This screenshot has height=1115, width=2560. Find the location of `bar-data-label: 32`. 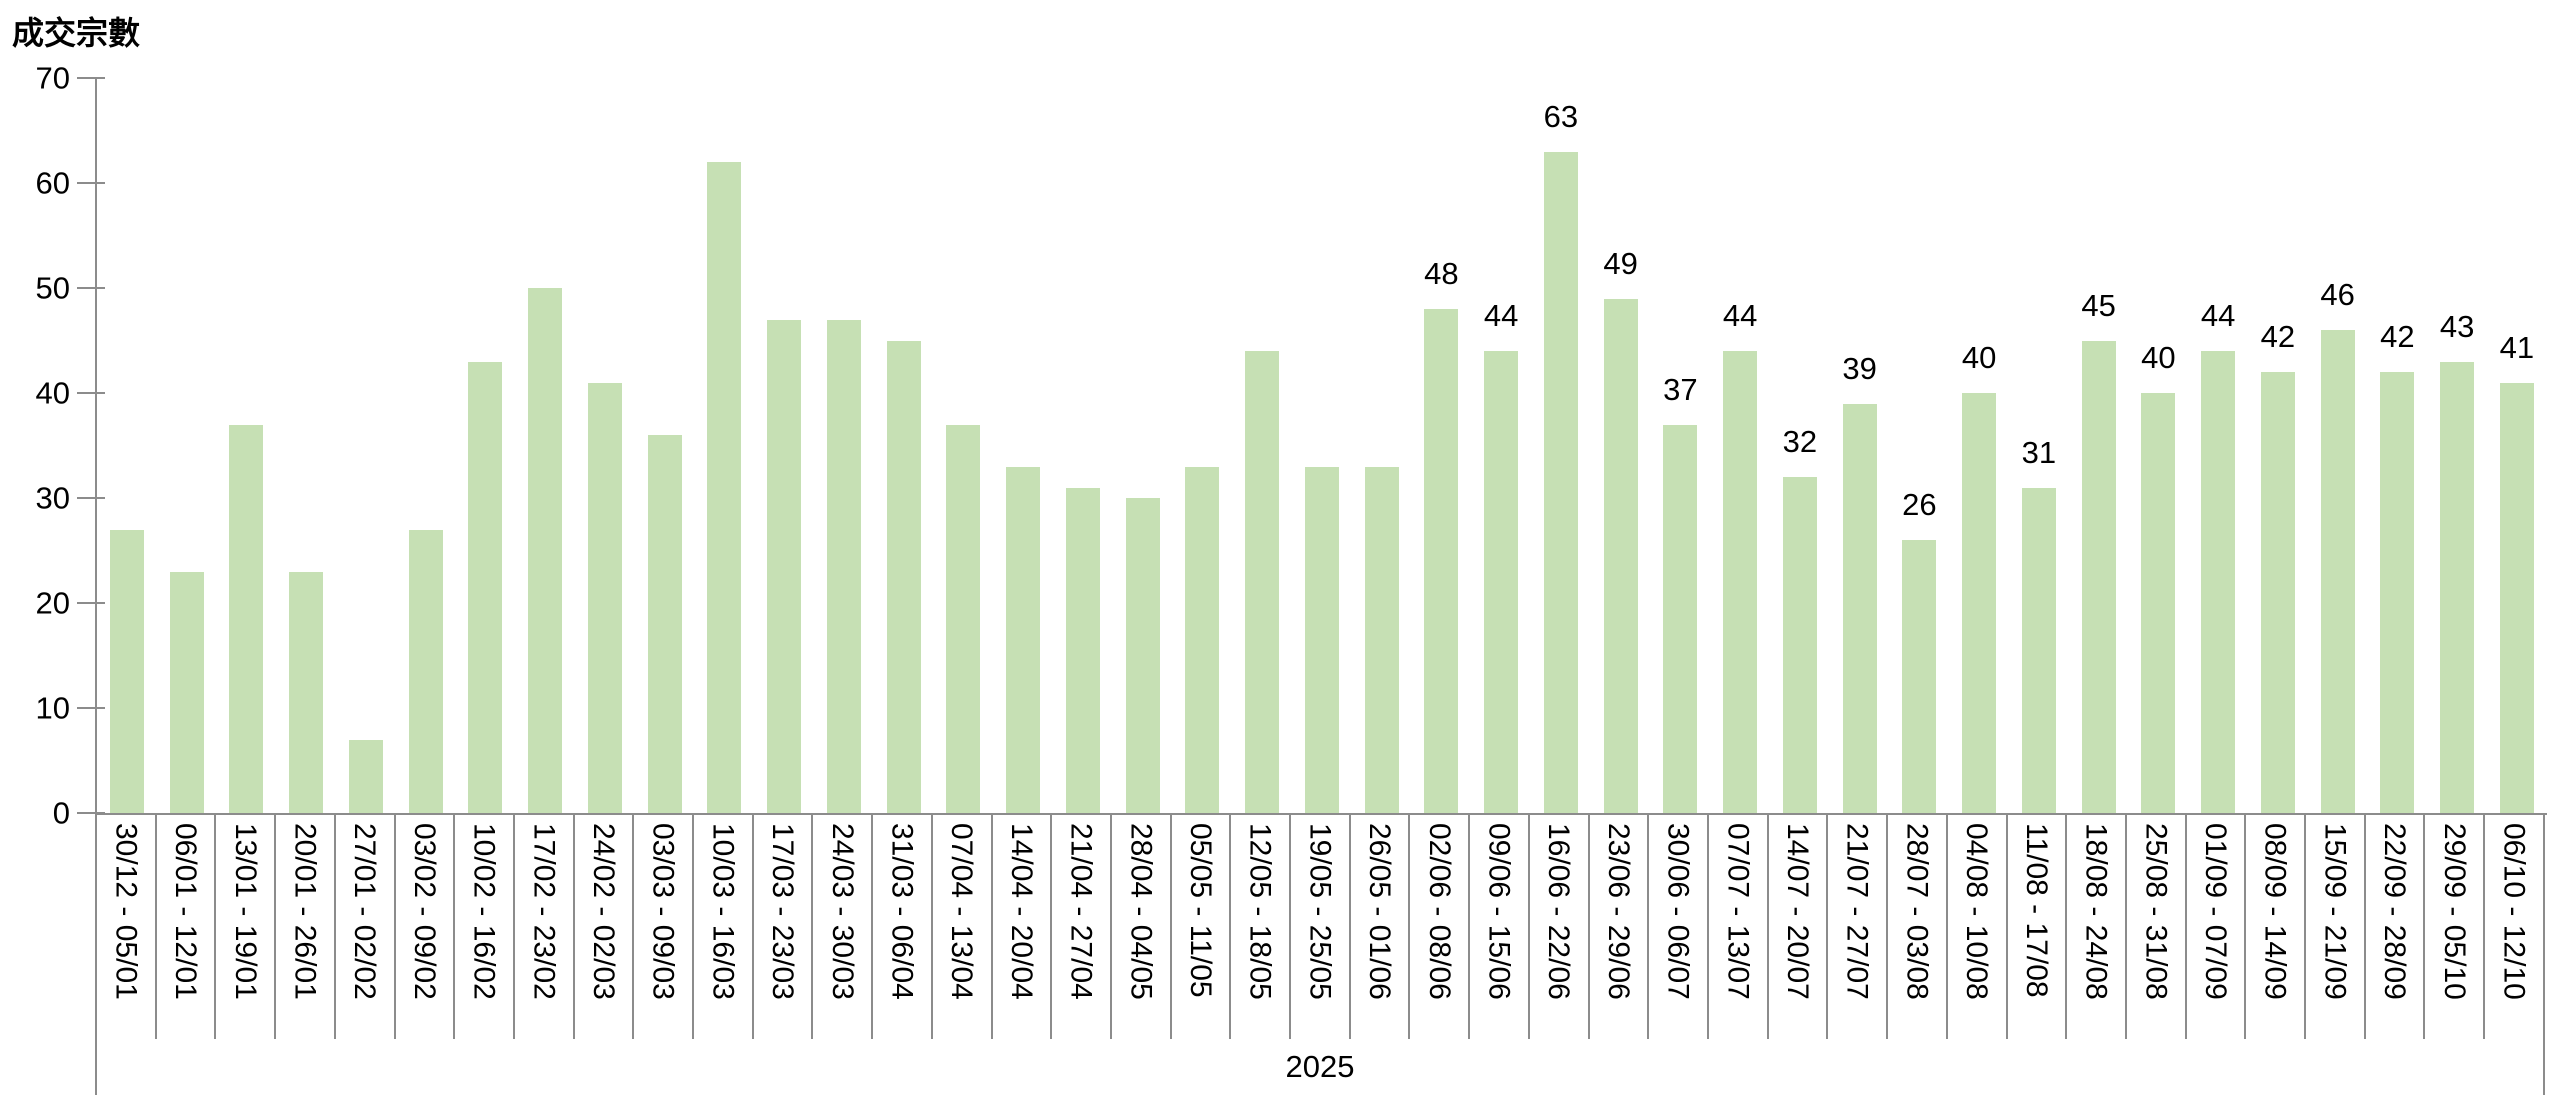

bar-data-label: 32 is located at coordinates (1800, 441).